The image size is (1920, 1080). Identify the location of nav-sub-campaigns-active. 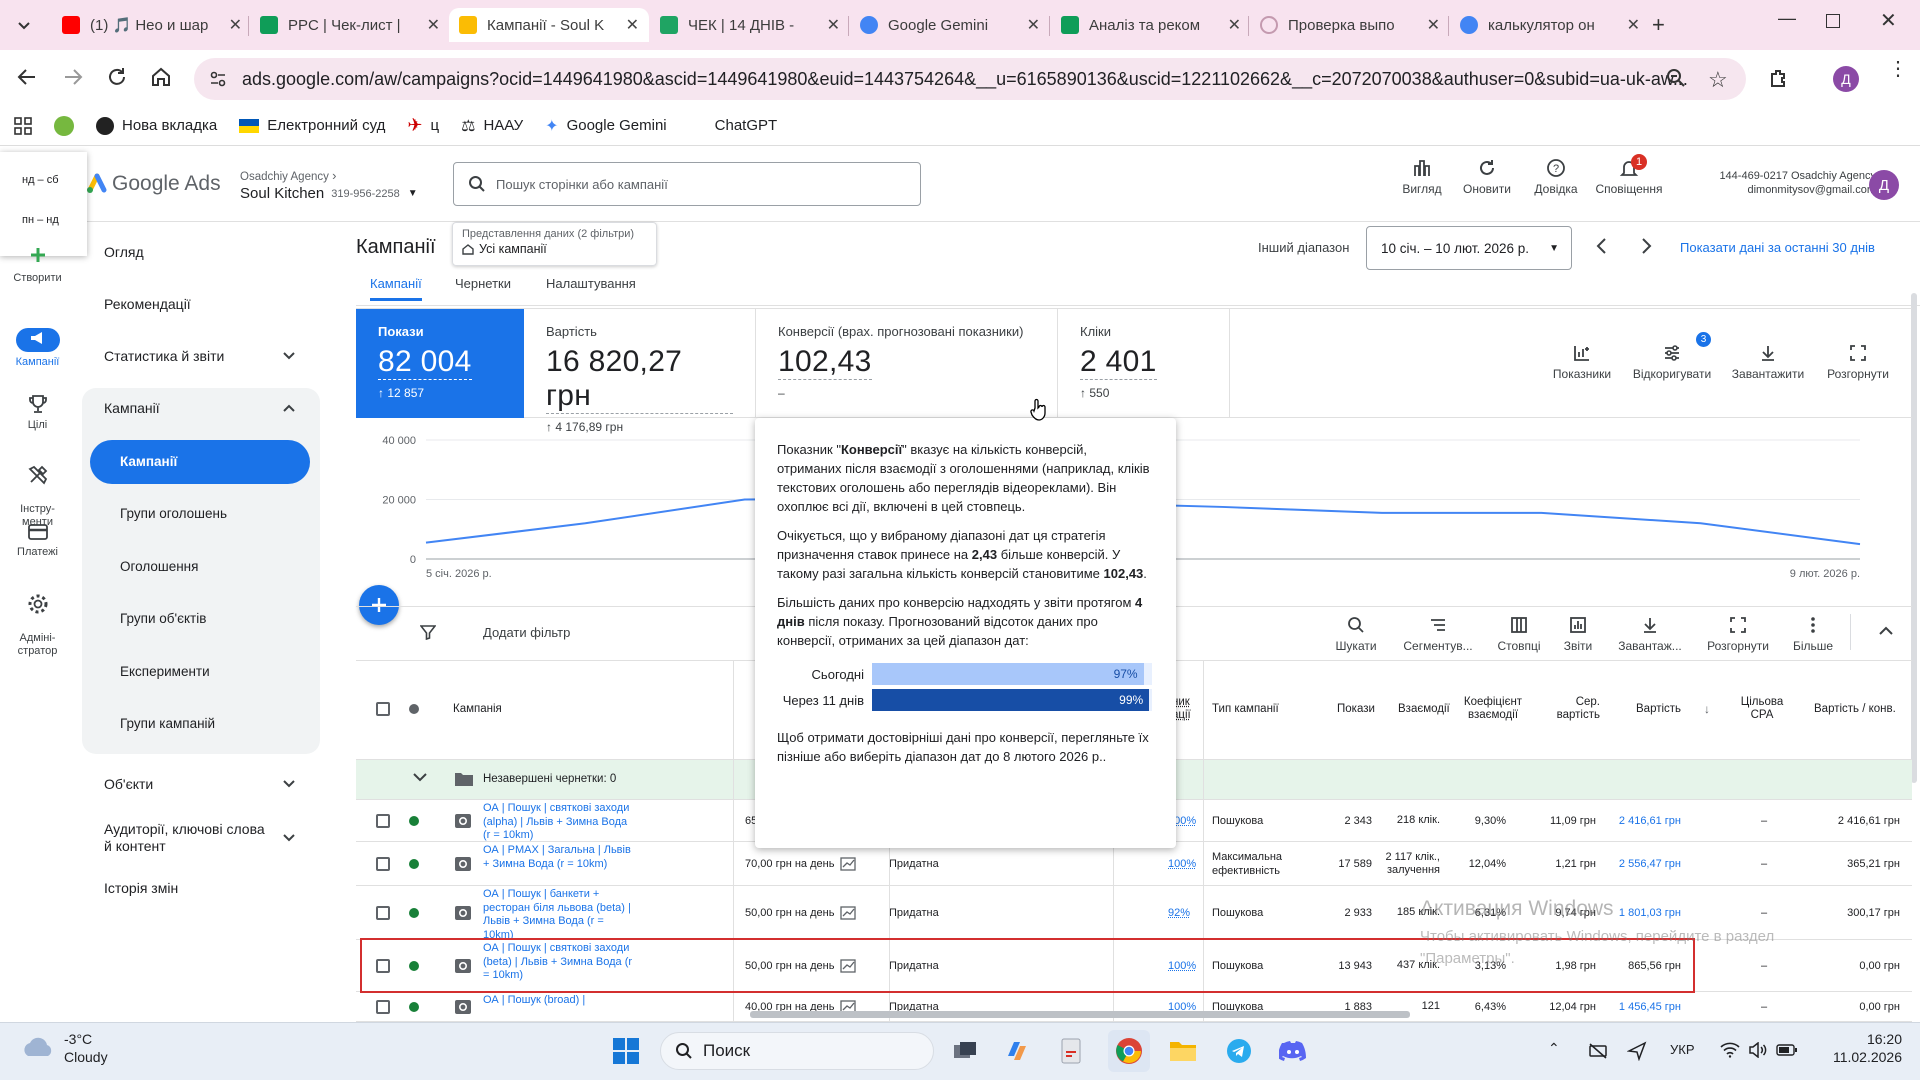
(200, 462).